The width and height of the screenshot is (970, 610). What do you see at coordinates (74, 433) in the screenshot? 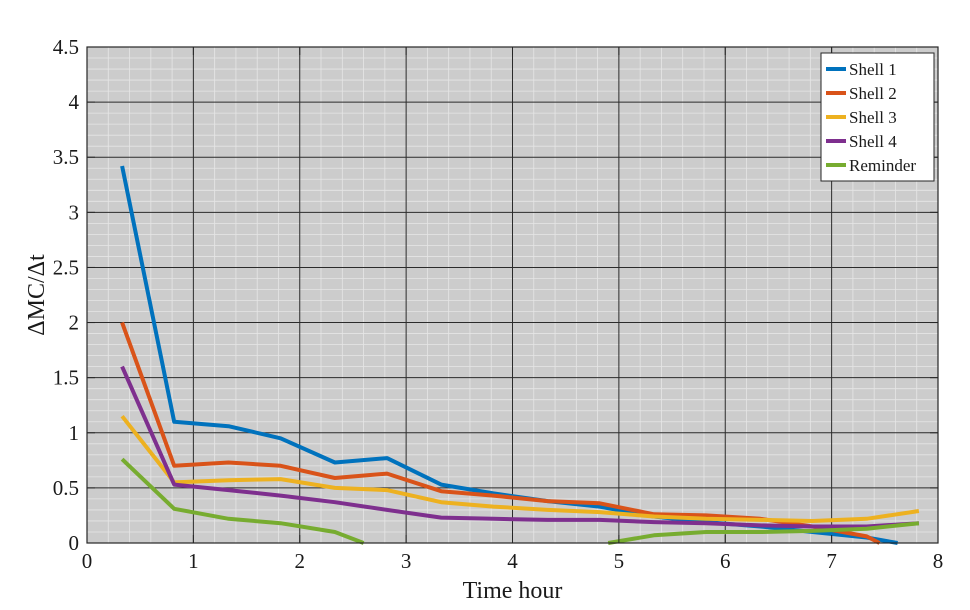
I see `y-tick-label: 1` at bounding box center [74, 433].